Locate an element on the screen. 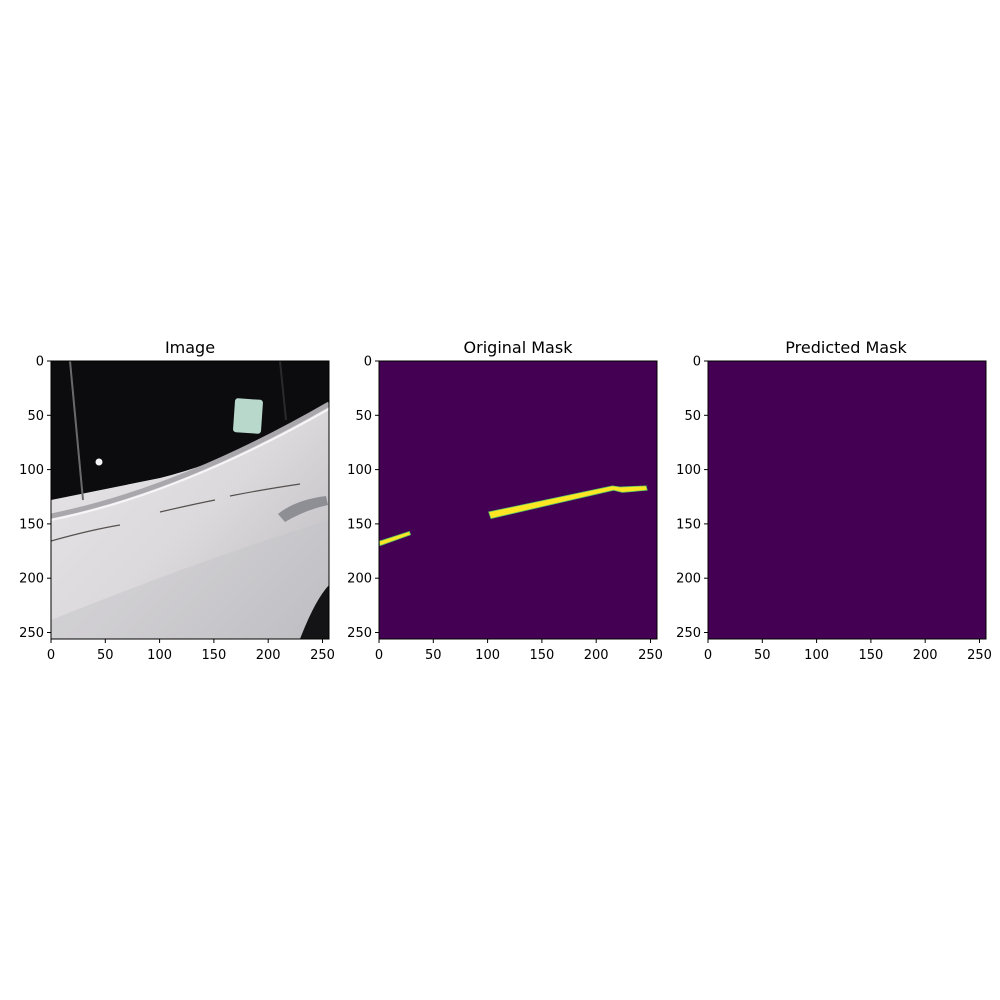 This screenshot has height=1000, width=1000. panel-predicted-mask: Predicted Mask is located at coordinates (847, 489).